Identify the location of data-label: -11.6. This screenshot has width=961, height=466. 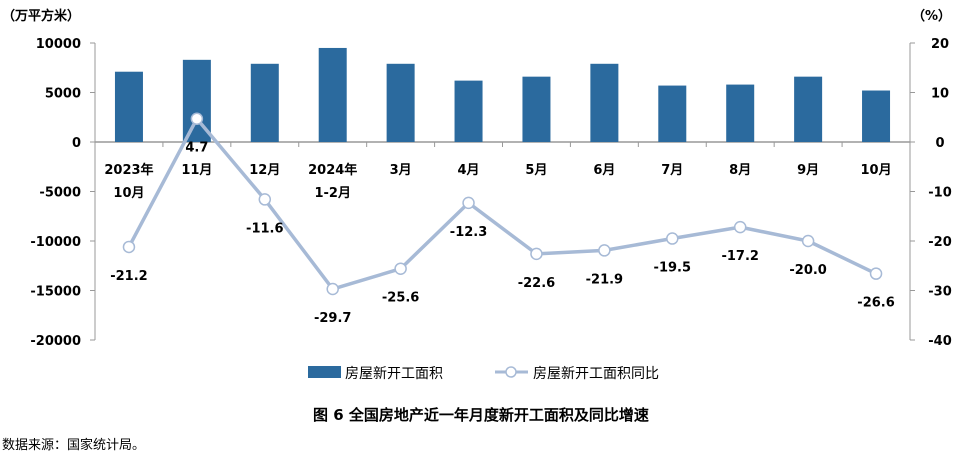
(264, 228).